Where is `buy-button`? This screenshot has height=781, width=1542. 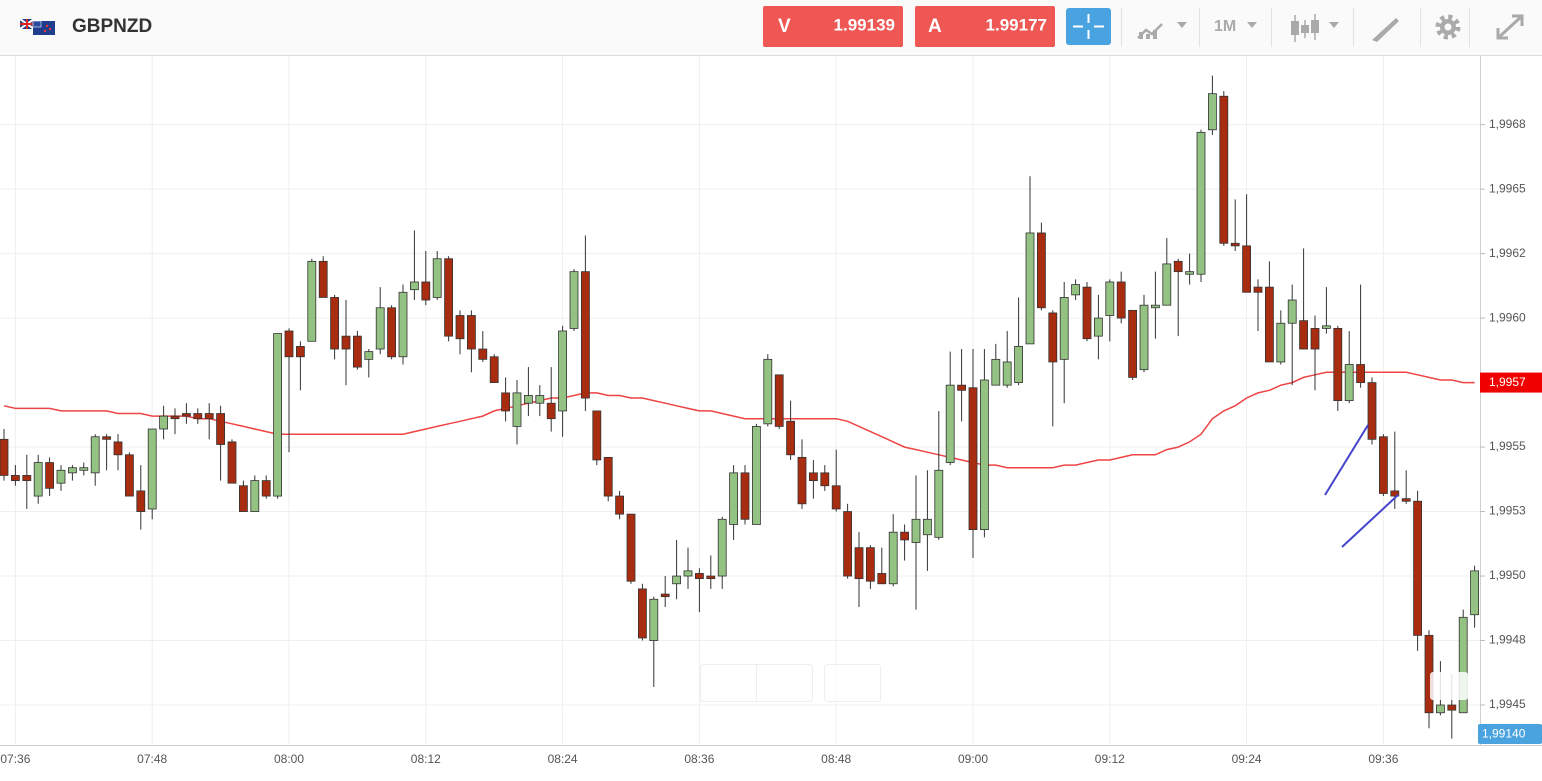
buy-button is located at coordinates (985, 26).